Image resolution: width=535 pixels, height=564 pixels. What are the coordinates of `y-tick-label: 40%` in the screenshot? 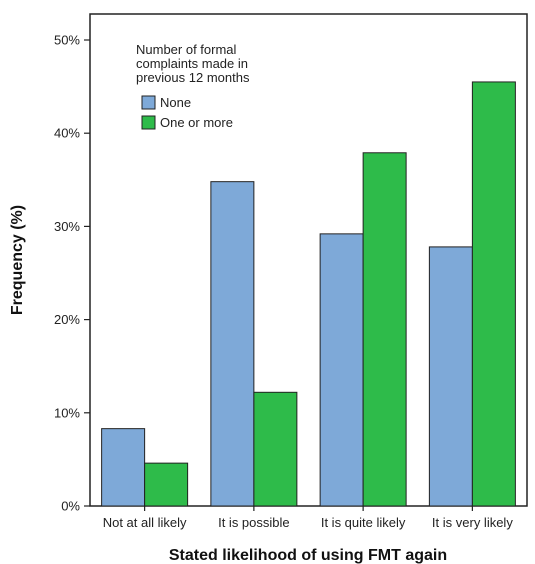 It's located at (67, 133).